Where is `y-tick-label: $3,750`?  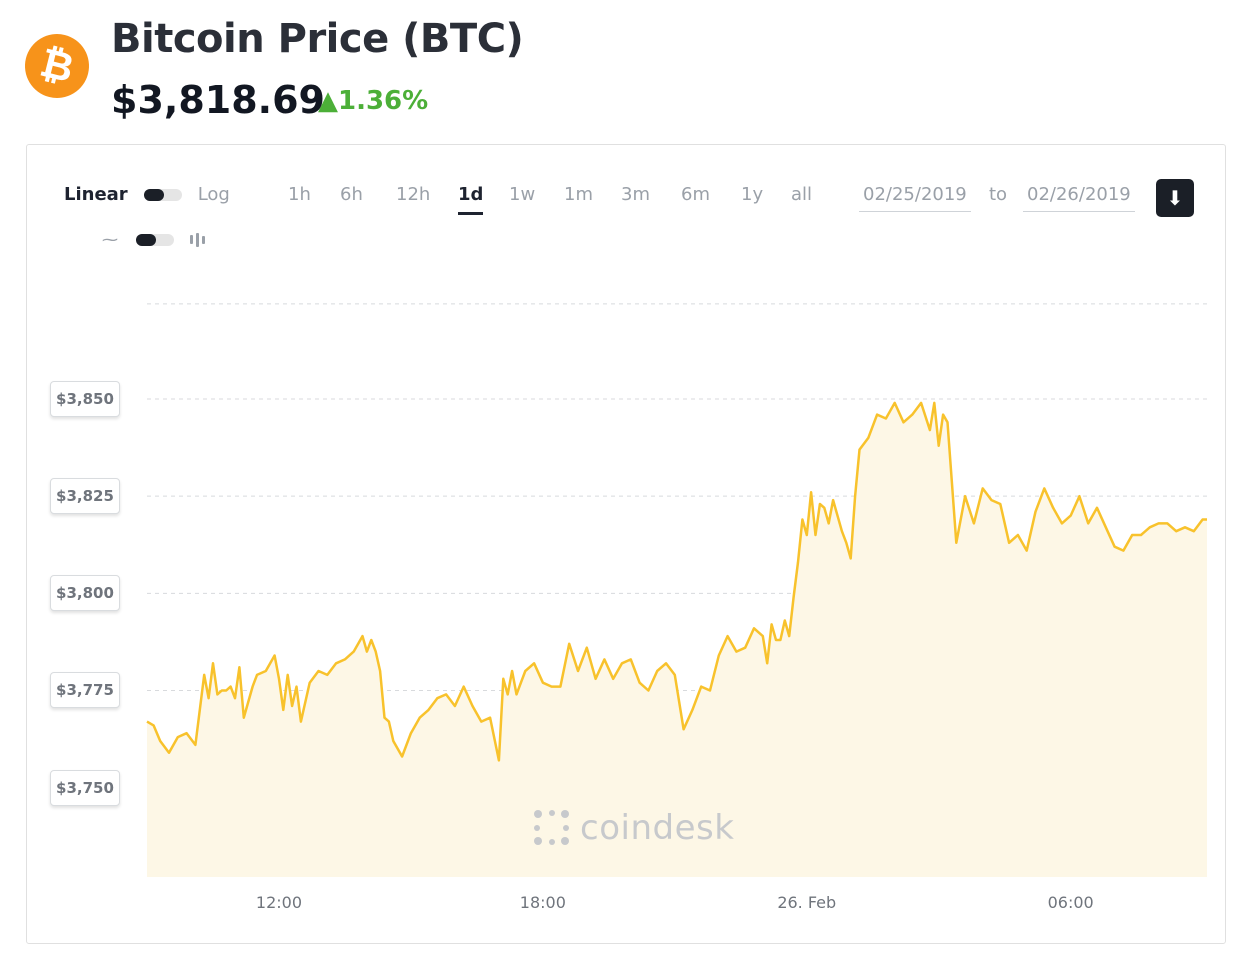 y-tick-label: $3,750 is located at coordinates (85, 787).